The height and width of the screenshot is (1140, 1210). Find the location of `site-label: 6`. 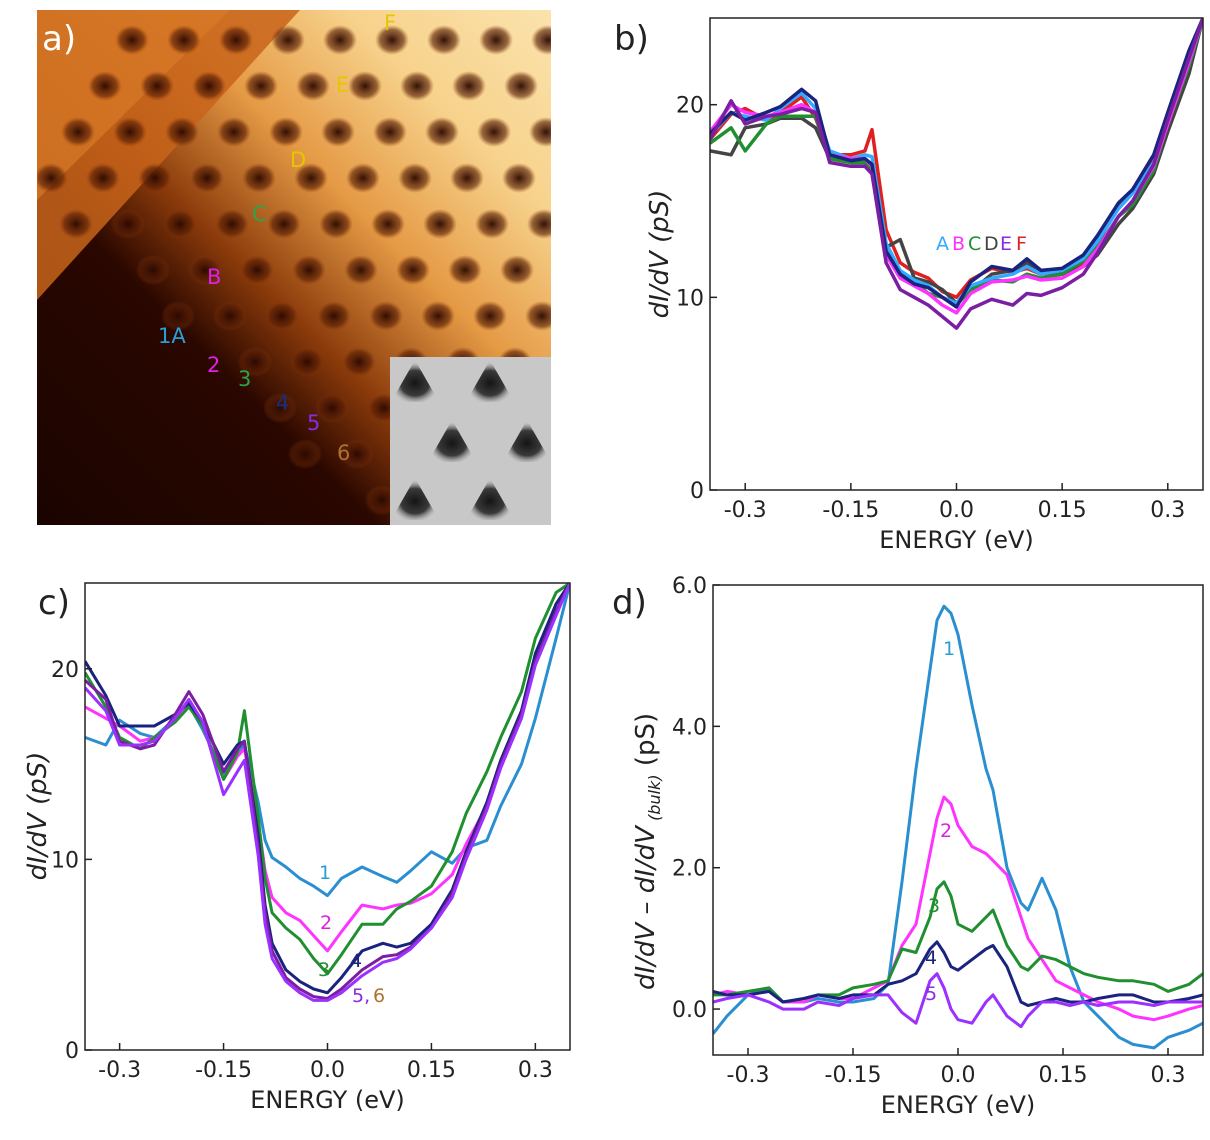

site-label: 6 is located at coordinates (343, 453).